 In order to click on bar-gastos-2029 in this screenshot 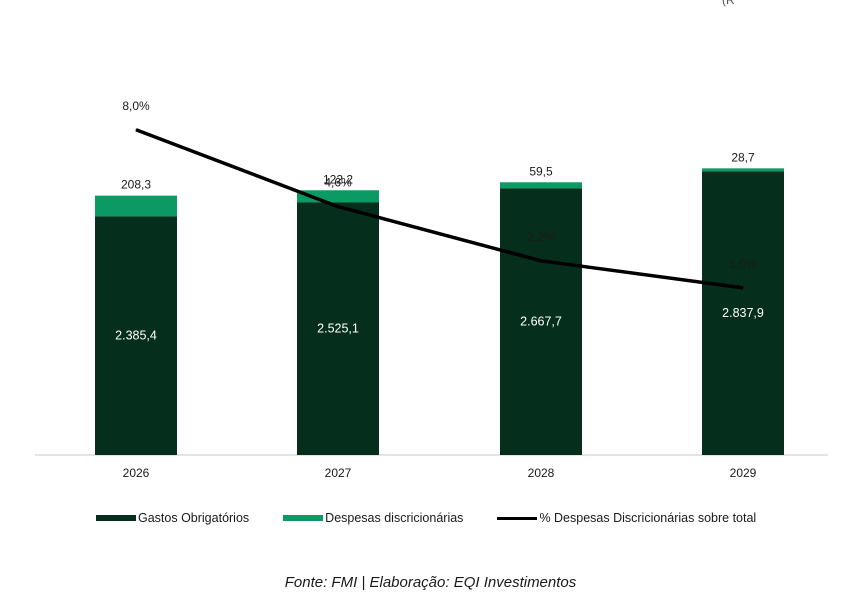, I will do `click(743, 313)`.